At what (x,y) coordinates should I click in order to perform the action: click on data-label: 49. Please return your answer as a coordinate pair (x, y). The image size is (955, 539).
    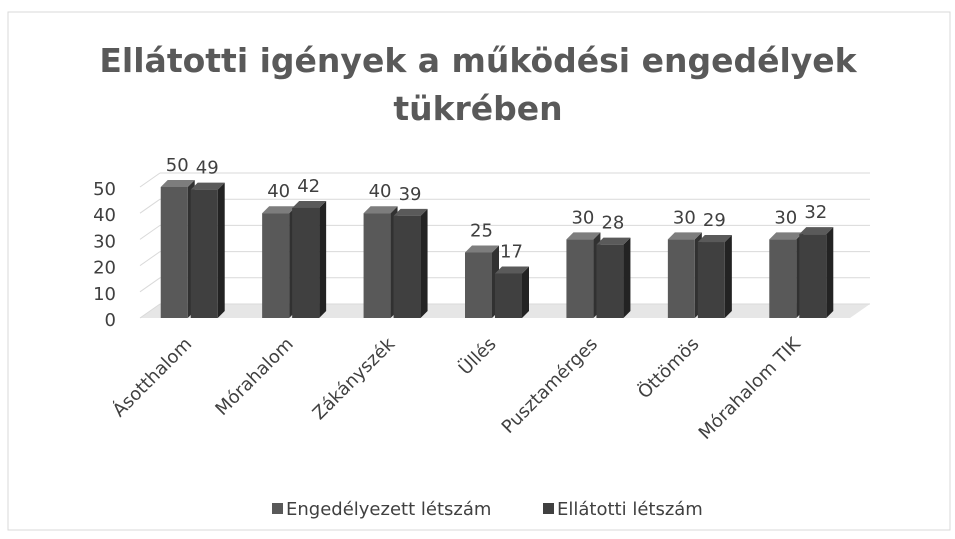
    Looking at the image, I should click on (207, 168).